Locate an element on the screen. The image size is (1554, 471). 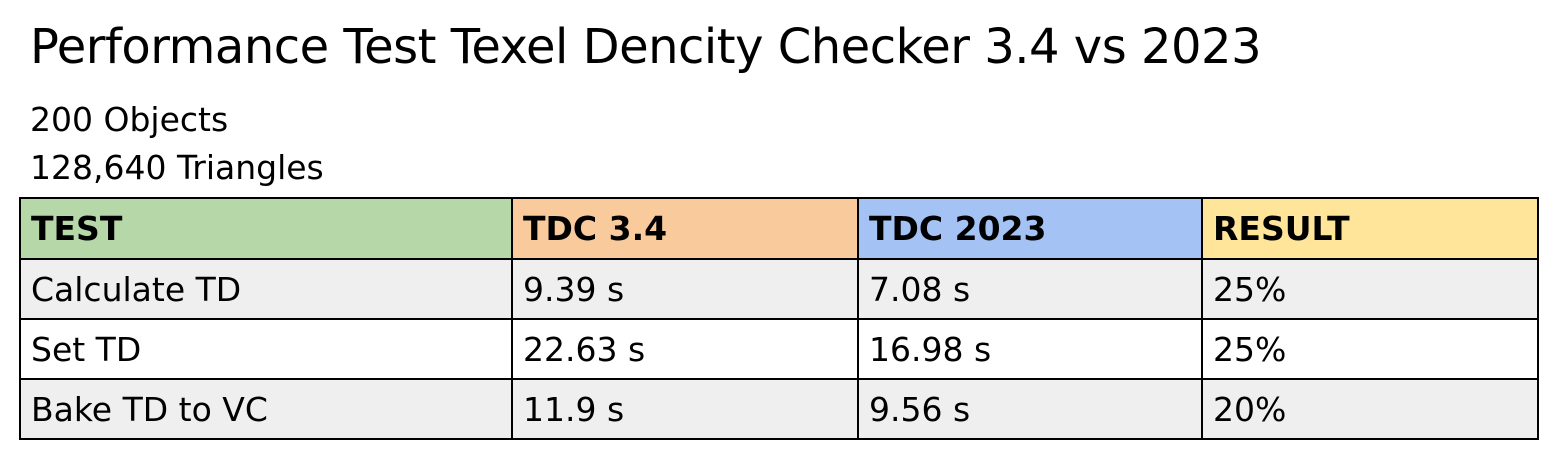
cell-tdc-3-4: 11.9 s is located at coordinates (685, 409).